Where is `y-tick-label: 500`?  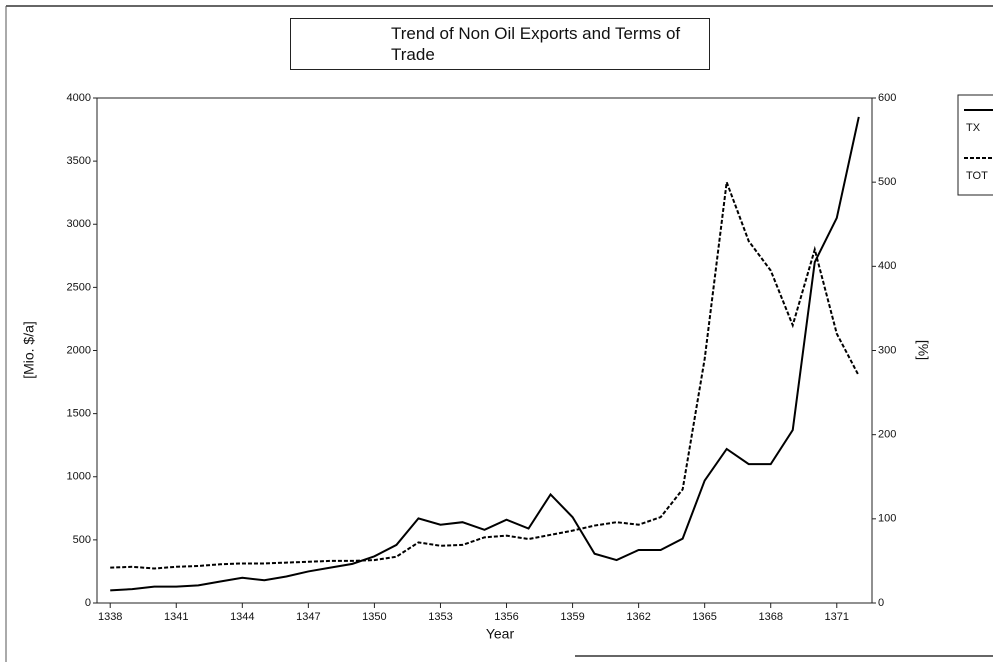 y-tick-label: 500 is located at coordinates (82, 540).